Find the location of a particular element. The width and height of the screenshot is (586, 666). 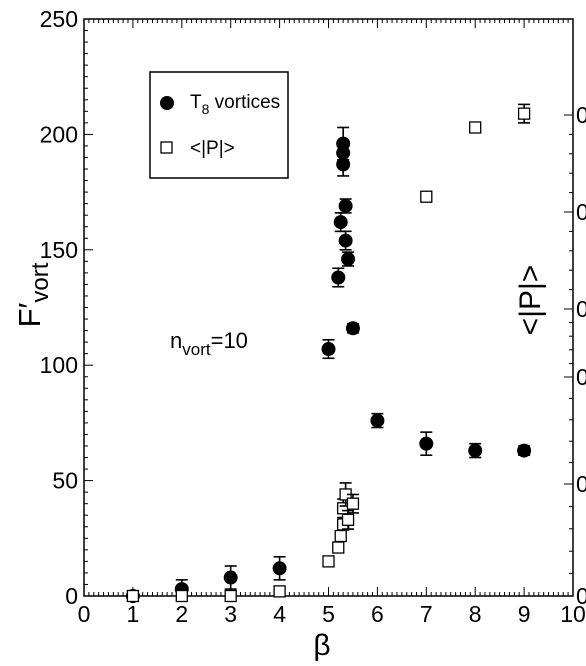

x-tick-label: 4 is located at coordinates (279, 614).